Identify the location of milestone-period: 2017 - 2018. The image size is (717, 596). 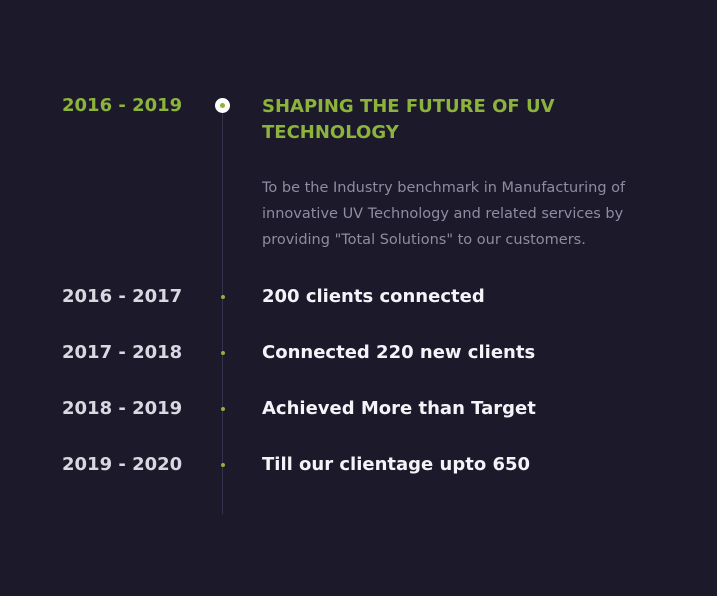
(122, 352).